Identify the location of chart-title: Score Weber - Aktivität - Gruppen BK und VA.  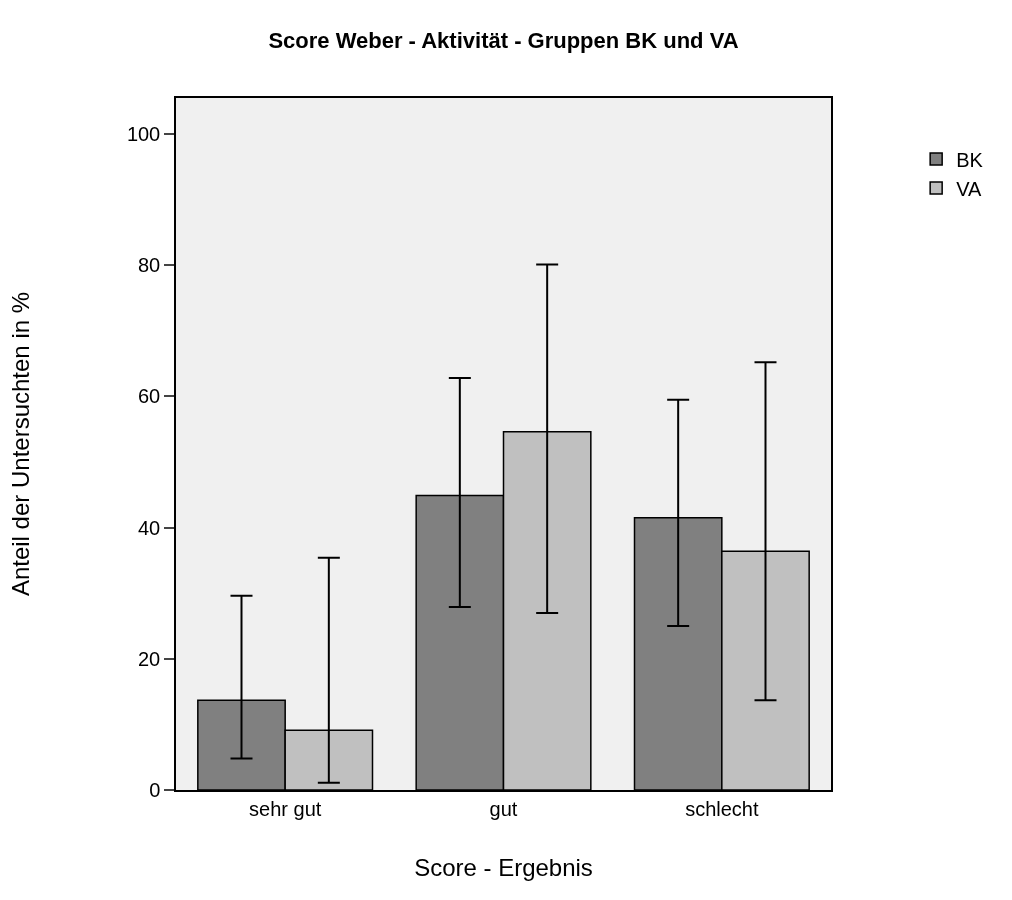
(503, 41).